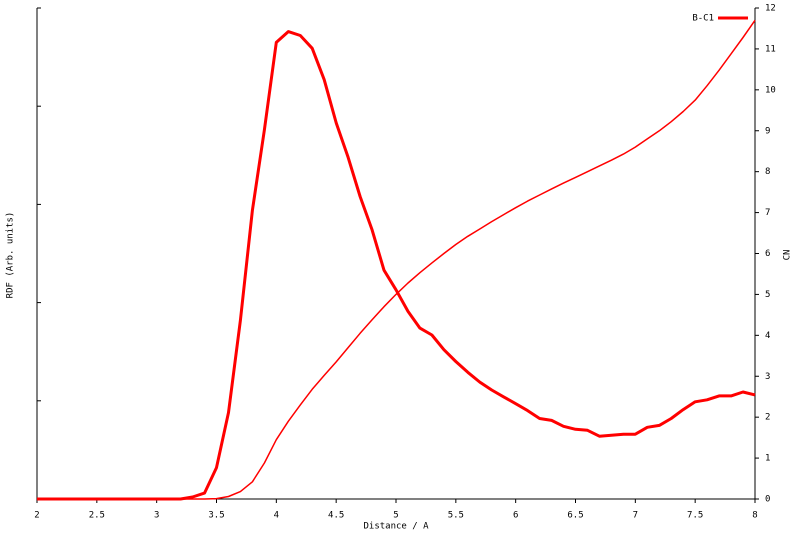 The width and height of the screenshot is (800, 533). What do you see at coordinates (276, 516) in the screenshot?
I see `x-tick-label: 4` at bounding box center [276, 516].